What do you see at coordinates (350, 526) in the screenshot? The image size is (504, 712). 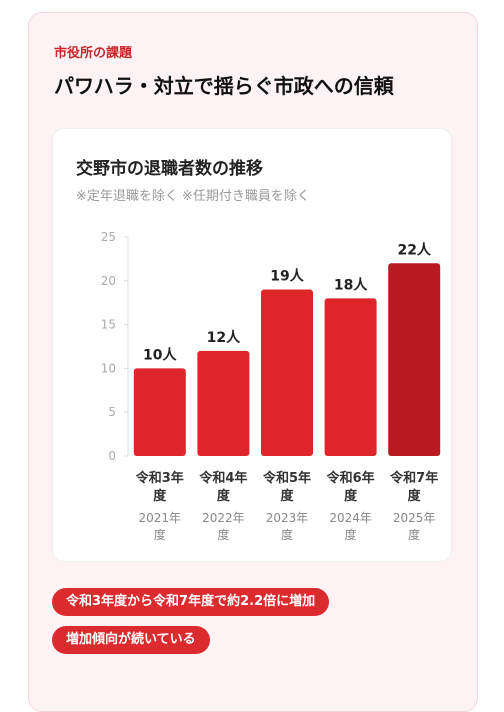 I see `x-tick-sublabel: 2024年度` at bounding box center [350, 526].